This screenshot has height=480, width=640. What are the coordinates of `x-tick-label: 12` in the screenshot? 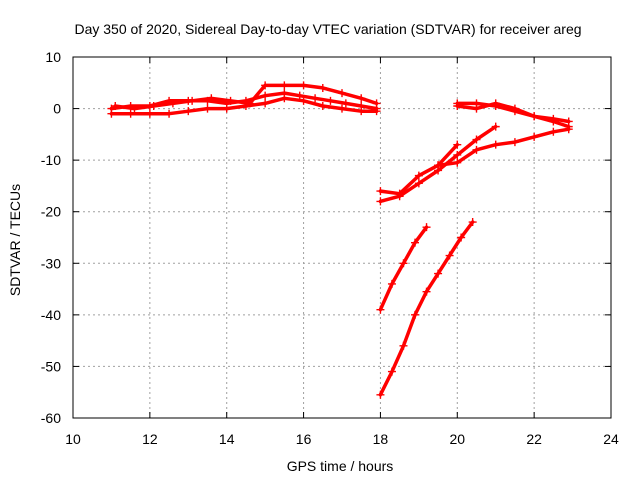 It's located at (150, 439).